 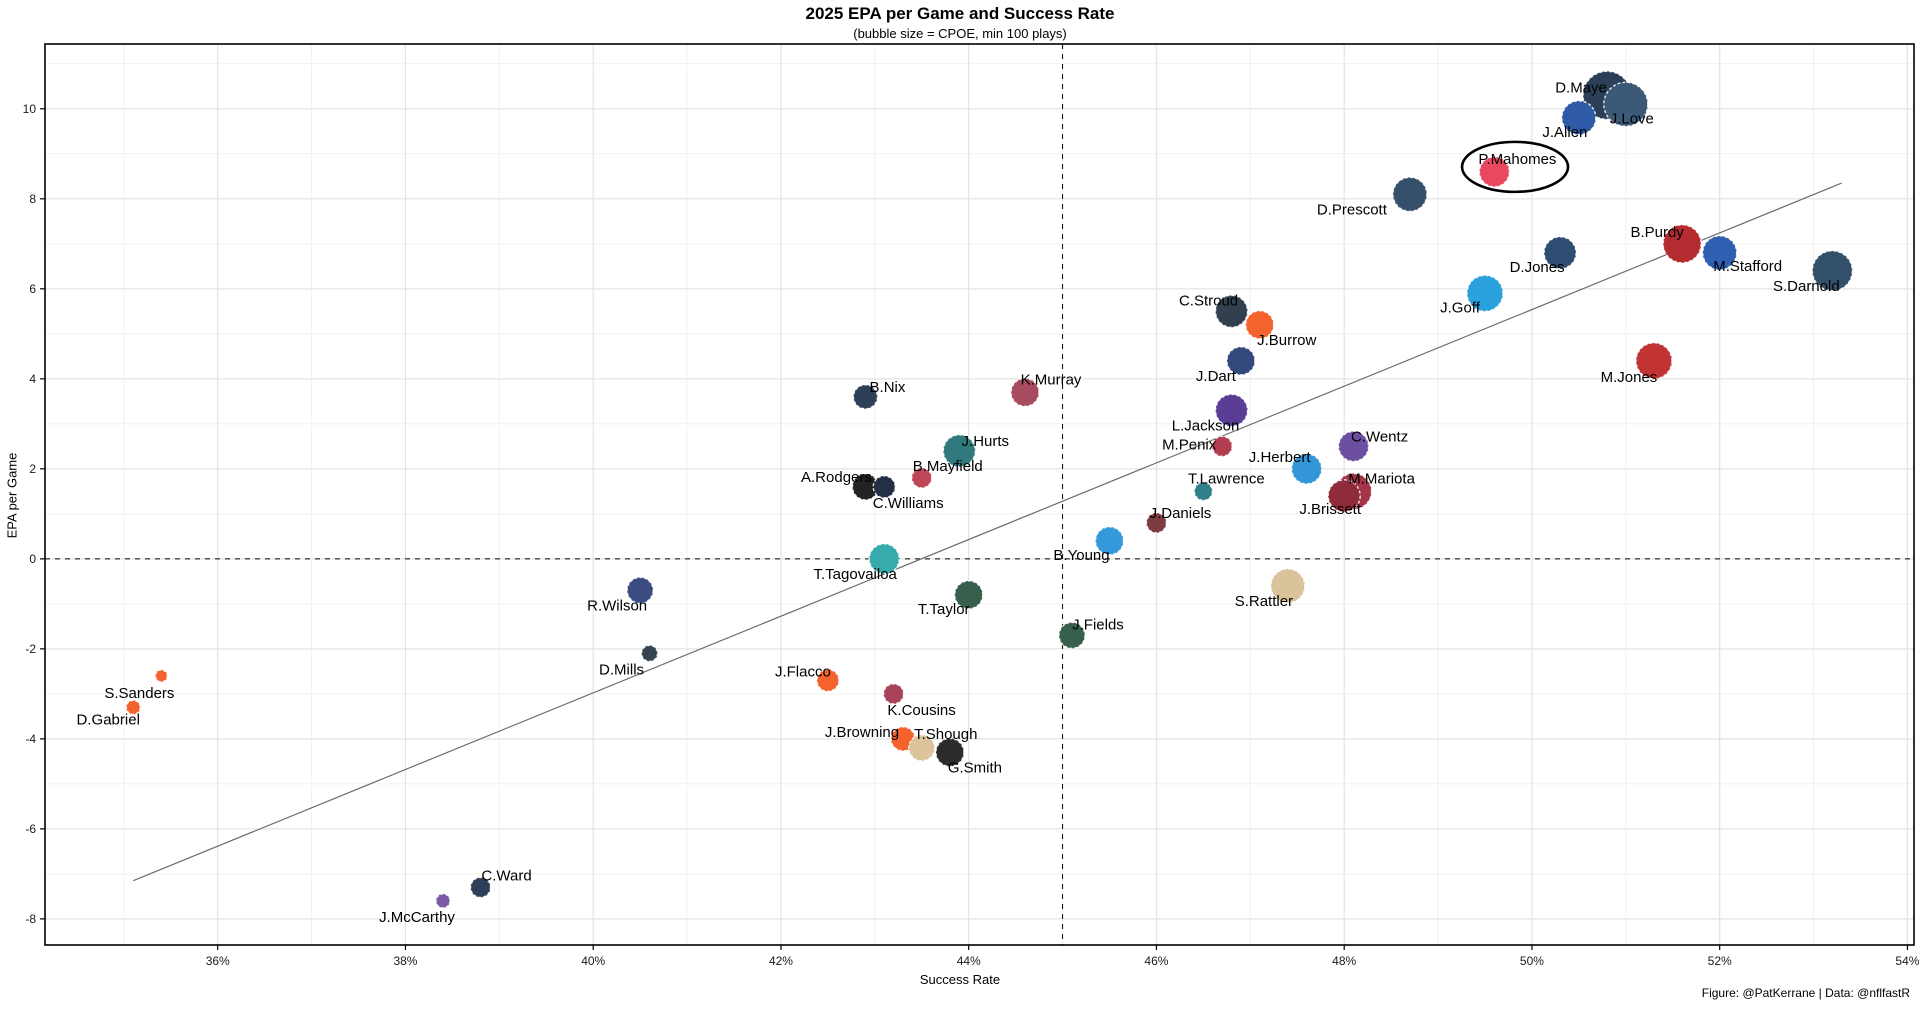 What do you see at coordinates (960, 979) in the screenshot?
I see `x-axis-title: Success Rate` at bounding box center [960, 979].